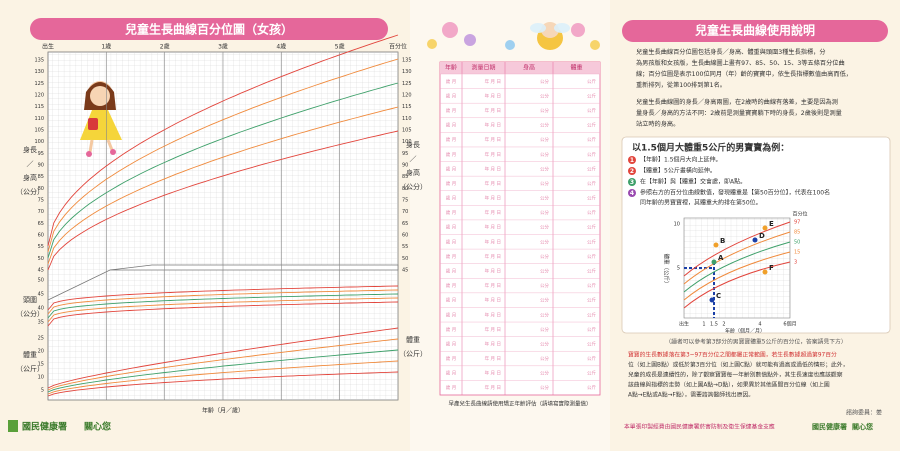  Describe the element at coordinates (41, 259) in the screenshot. I see `height-tick: 50` at that location.